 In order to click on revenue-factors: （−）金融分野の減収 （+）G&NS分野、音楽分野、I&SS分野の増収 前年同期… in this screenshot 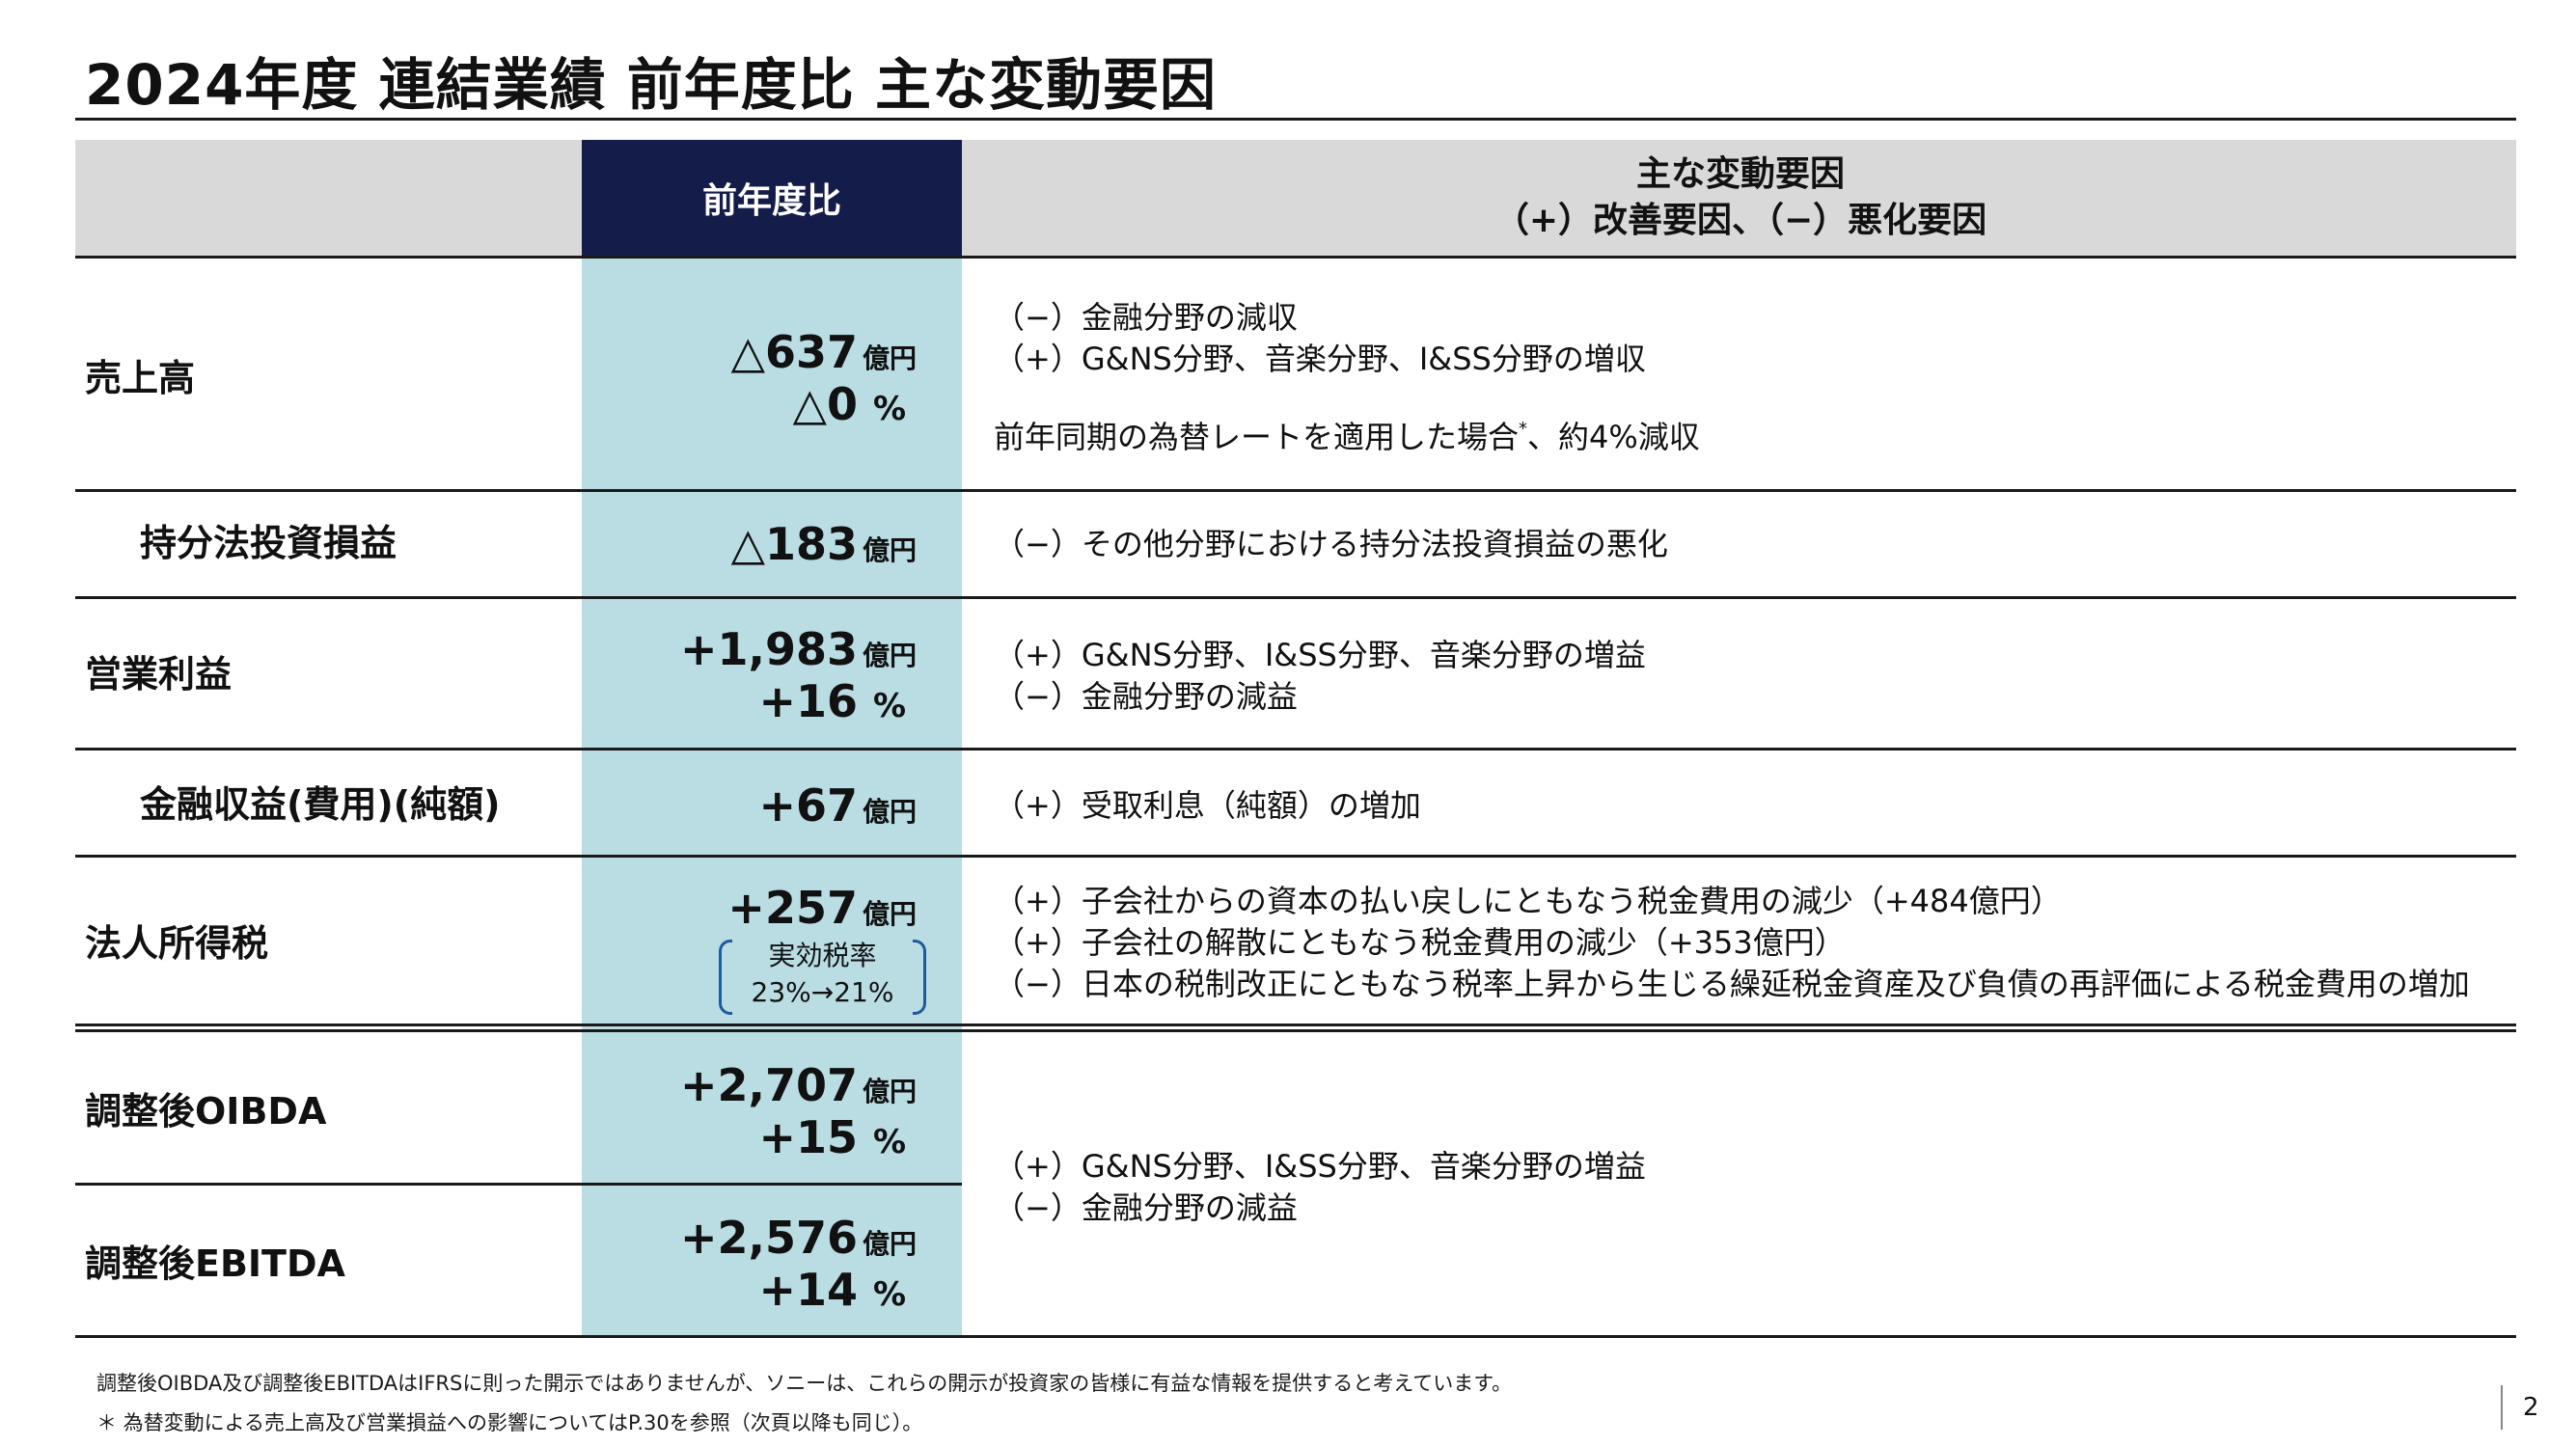, I will do `click(1347, 377)`.